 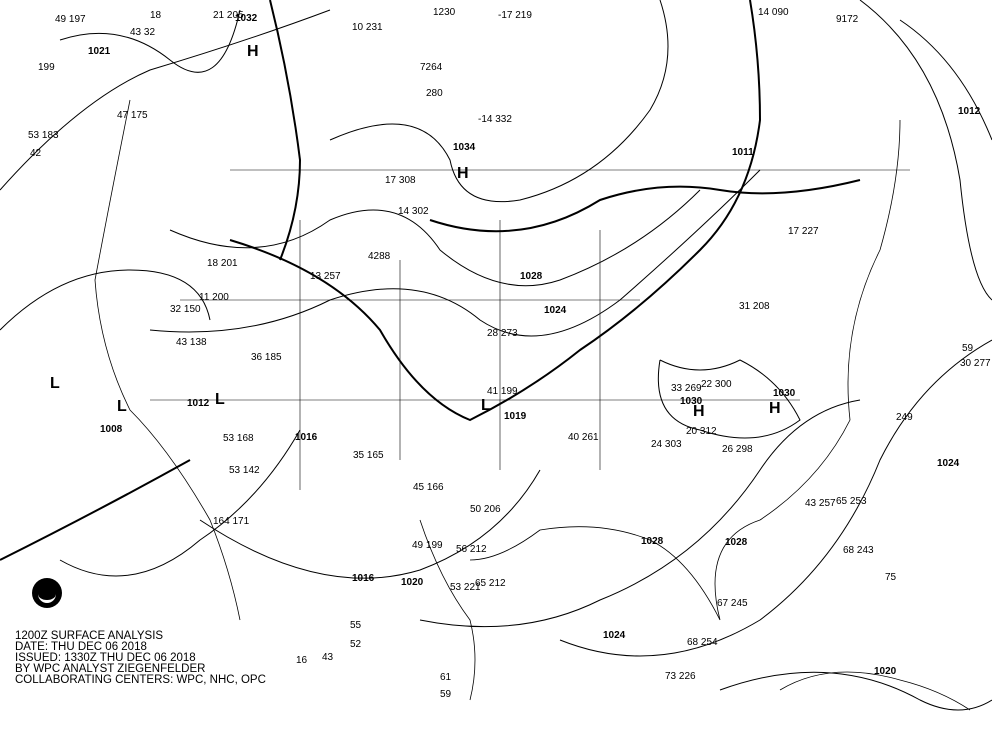 What do you see at coordinates (495, 119) in the screenshot?
I see `station-plot: -14 332` at bounding box center [495, 119].